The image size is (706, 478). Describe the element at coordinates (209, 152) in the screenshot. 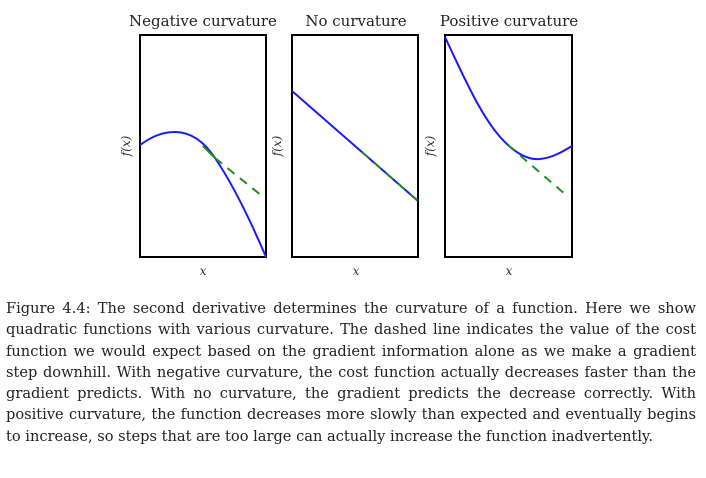

I see `tangent-solid-segment` at that location.